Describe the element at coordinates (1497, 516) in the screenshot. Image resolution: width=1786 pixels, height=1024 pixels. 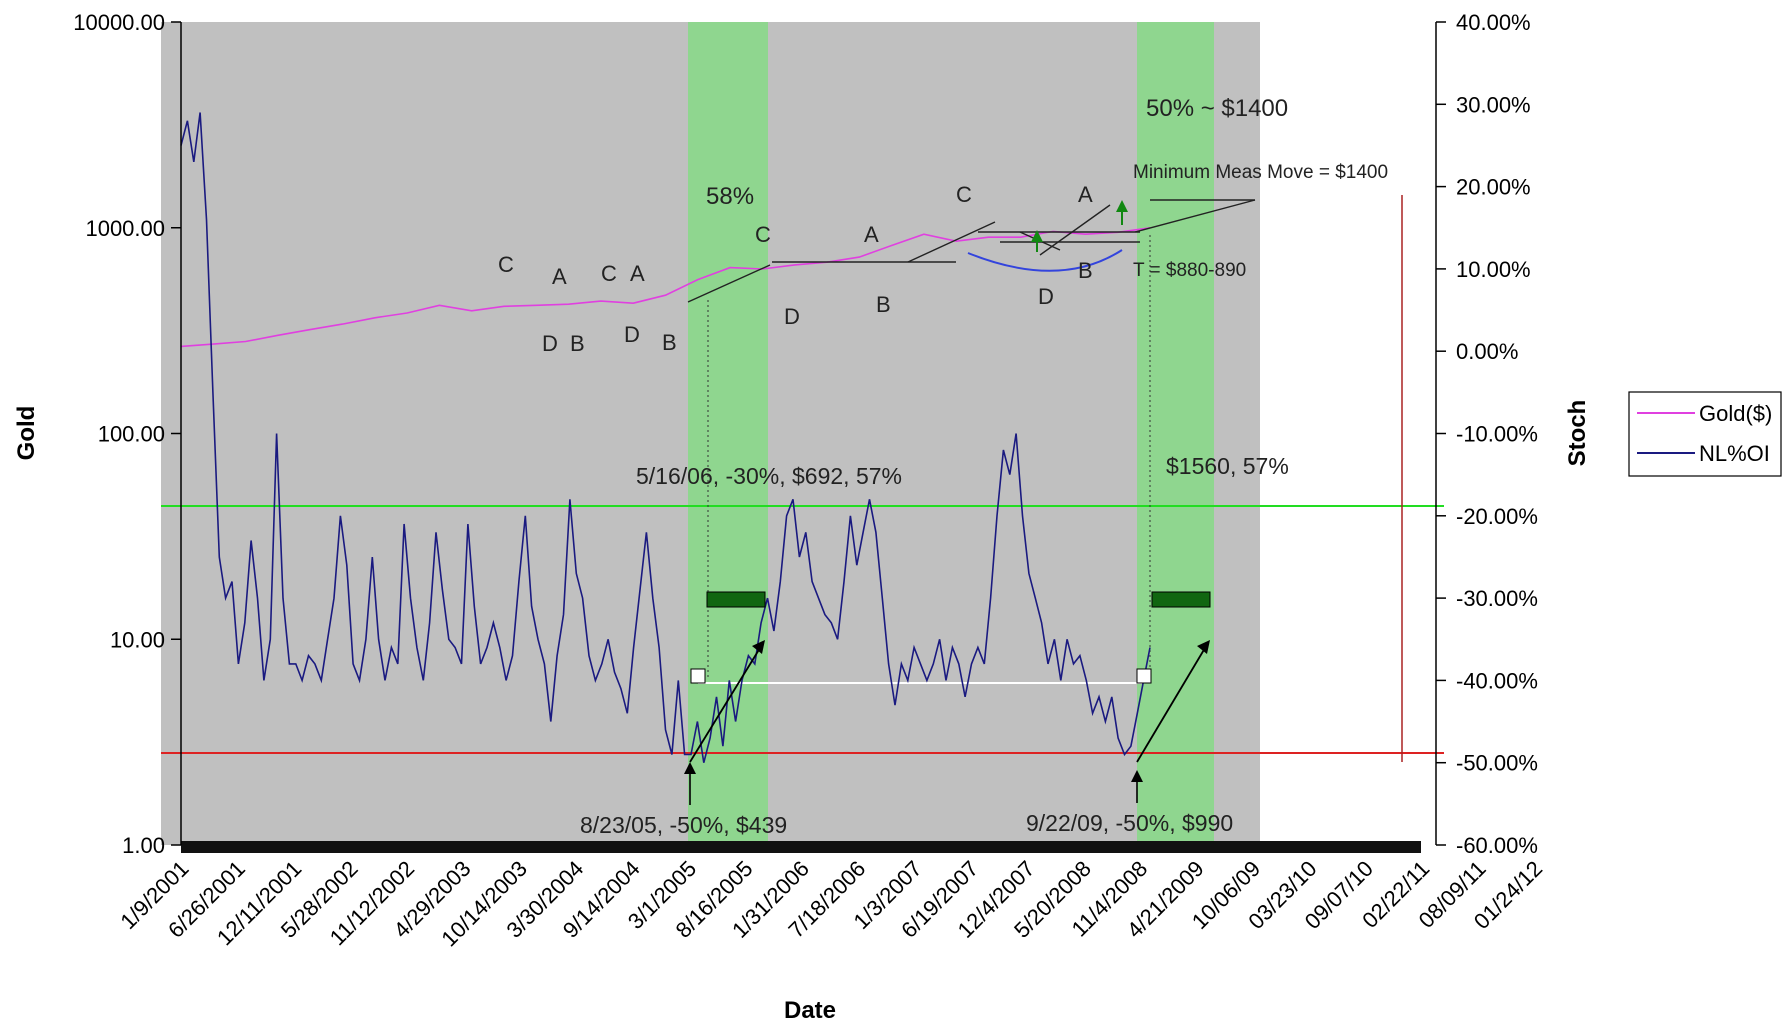
I see `right-tick-label: -20.00%` at that location.